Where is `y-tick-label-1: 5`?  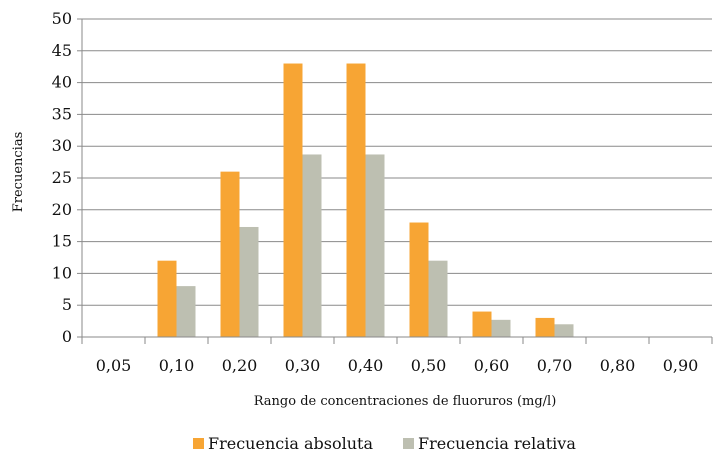 y-tick-label-1: 5 is located at coordinates (67, 304).